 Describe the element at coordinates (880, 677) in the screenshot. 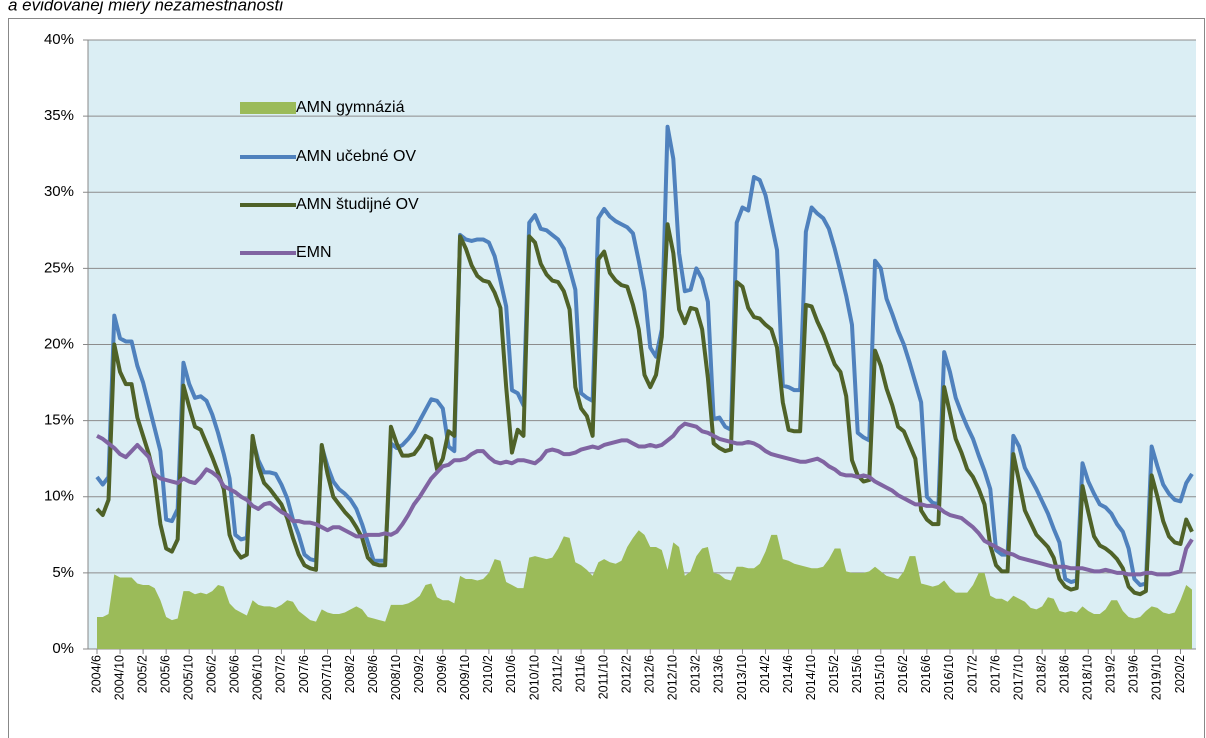

I see `x-tick-label: 2015/10` at that location.